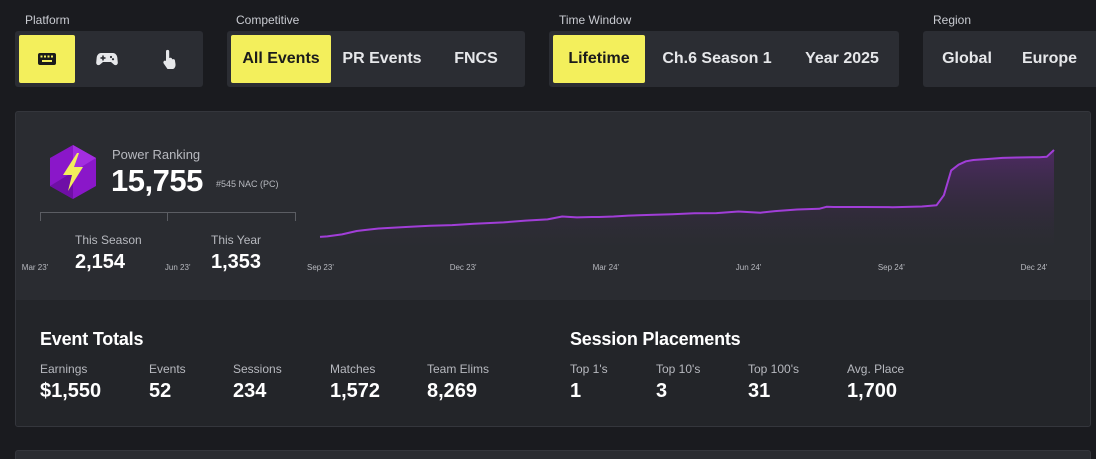 The height and width of the screenshot is (459, 1096). I want to click on avg-place-stat: Avg. Place 1,700, so click(875, 382).